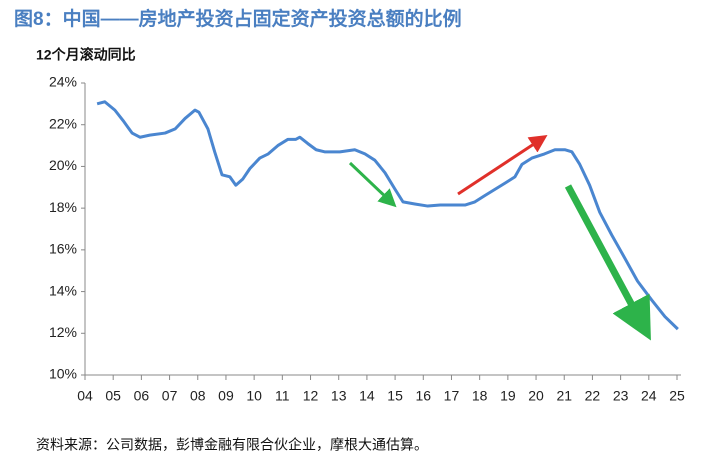 The height and width of the screenshot is (472, 707). I want to click on y-tick-label: 20%, so click(63, 165).